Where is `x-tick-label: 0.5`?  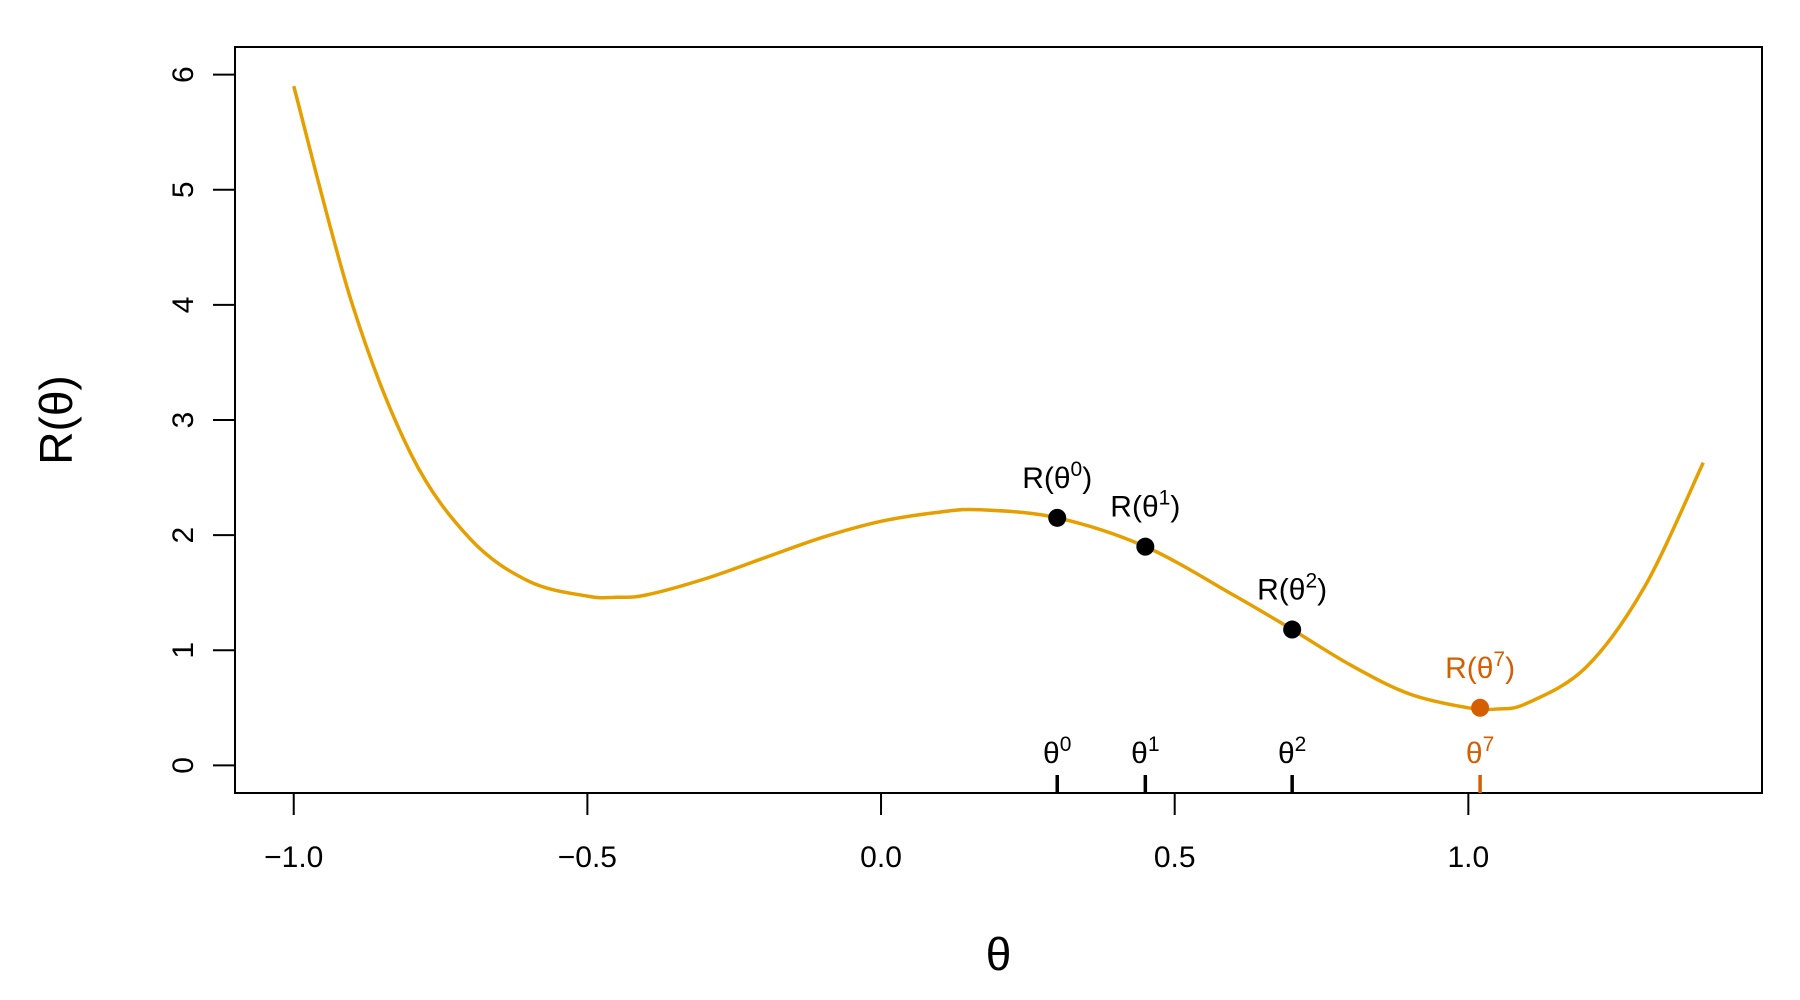
x-tick-label: 0.5 is located at coordinates (1175, 857).